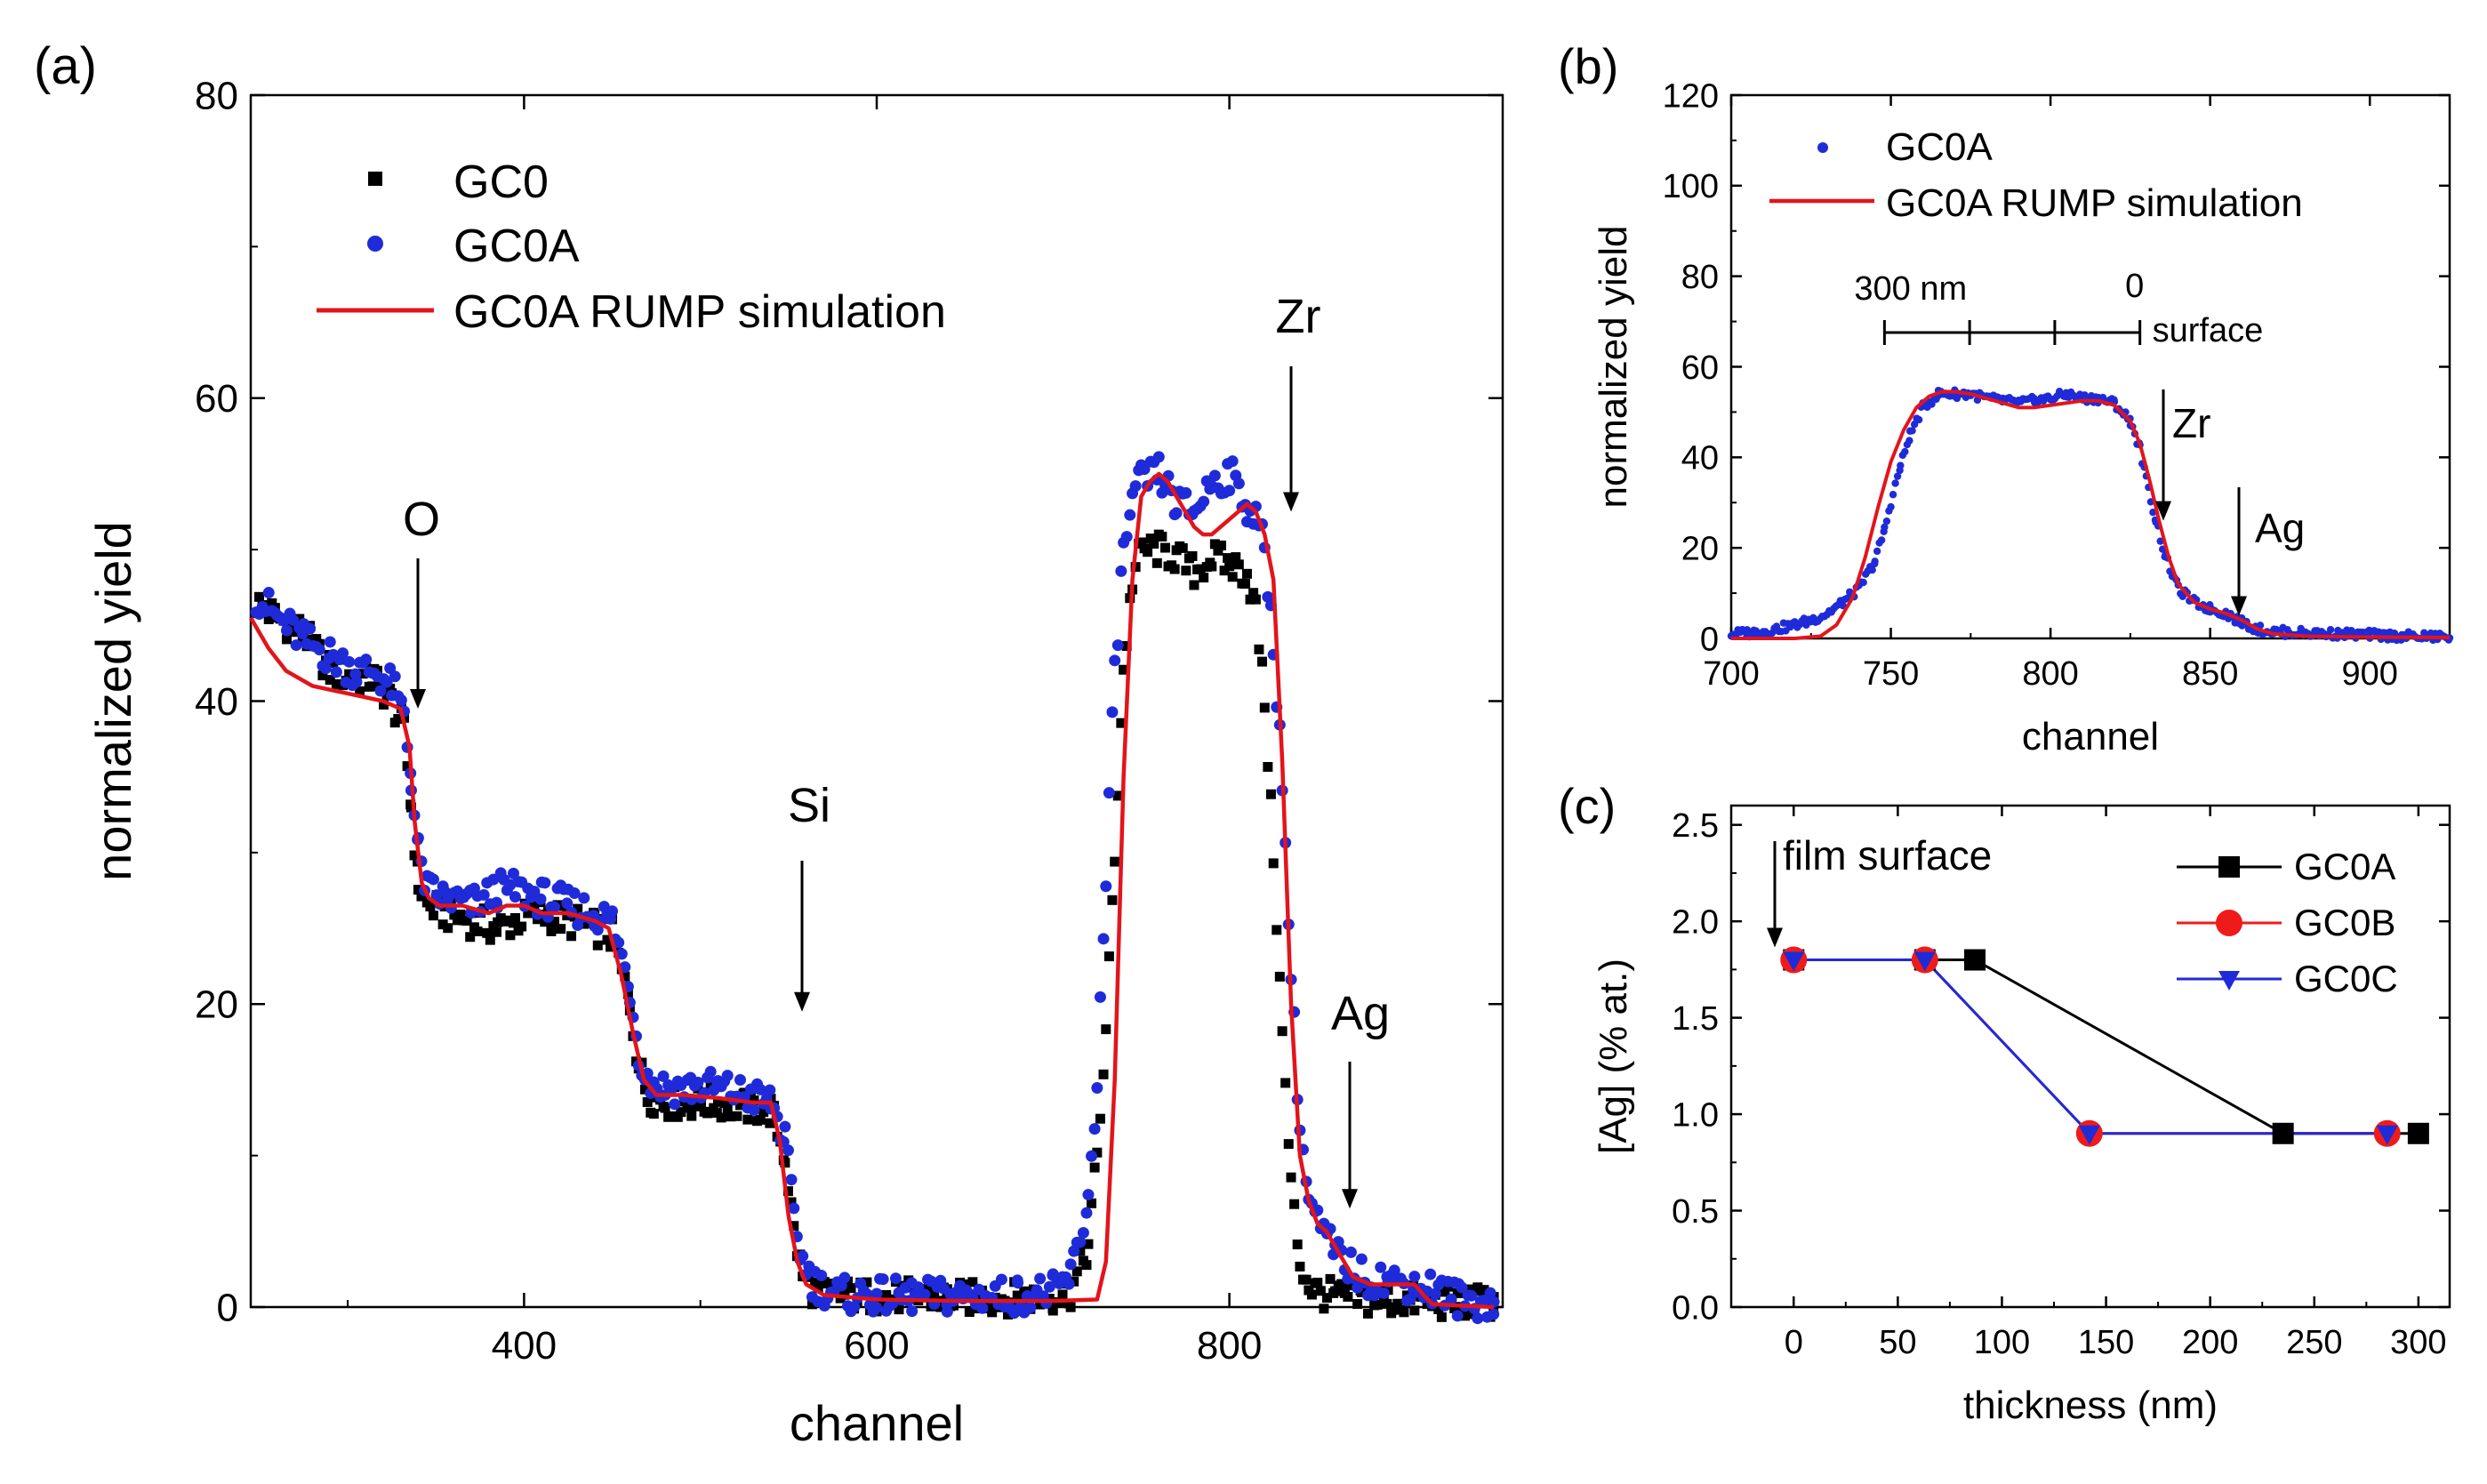 This screenshot has height=1484, width=2487. Describe the element at coordinates (65, 66) in the screenshot. I see `panel-label: (a)` at that location.